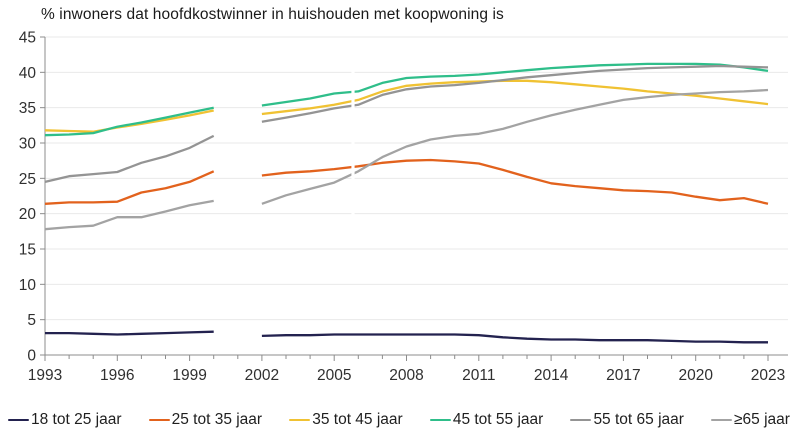  I want to click on legend-label: 25 tot 35 jaar, so click(217, 419).